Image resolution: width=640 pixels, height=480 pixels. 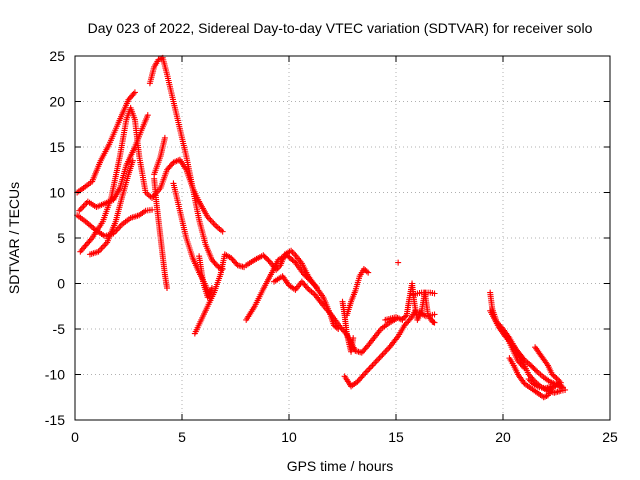 What do you see at coordinates (55, 420) in the screenshot?
I see `y-tick-label: -15` at bounding box center [55, 420].